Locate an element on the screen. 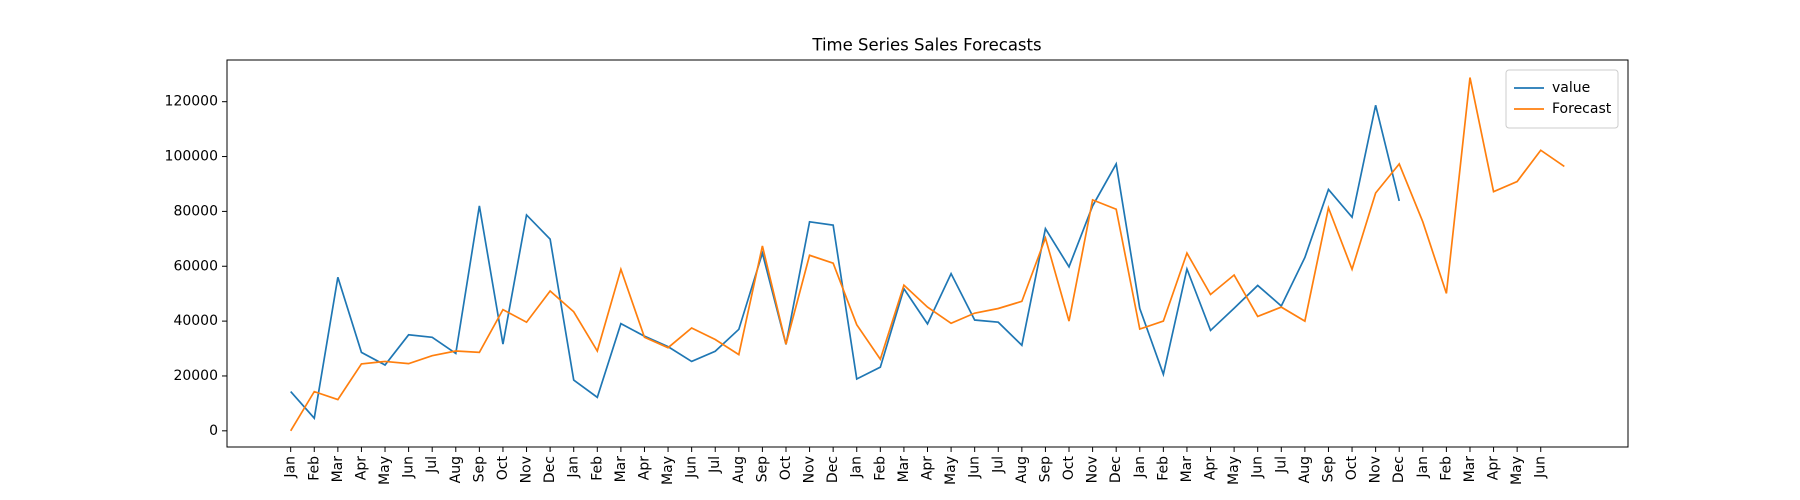 The width and height of the screenshot is (1800, 500). legend: value Forecast is located at coordinates (1562, 99).